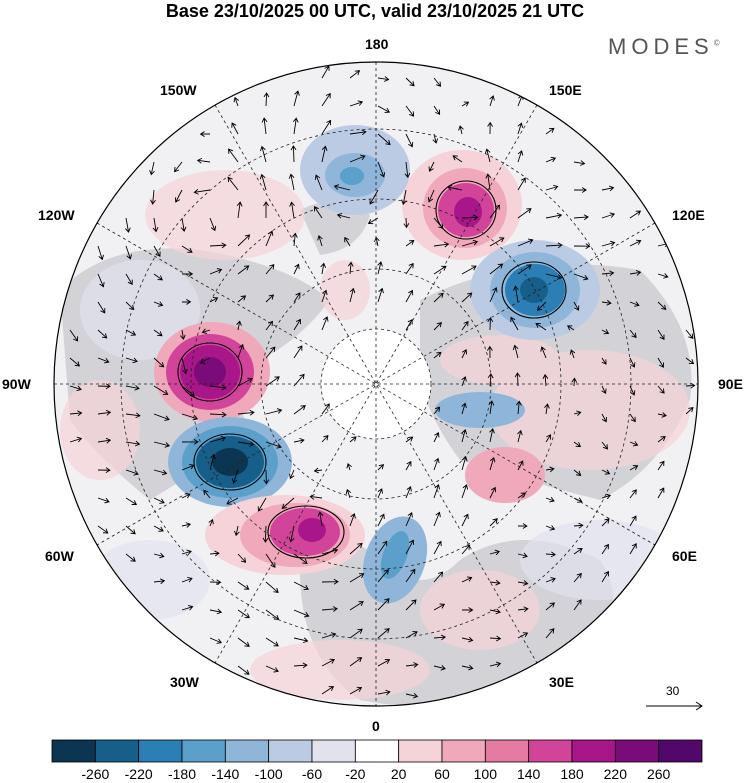 This screenshot has height=783, width=750. Describe the element at coordinates (355, 774) in the screenshot. I see `colorbar-tick-label: -20` at that location.